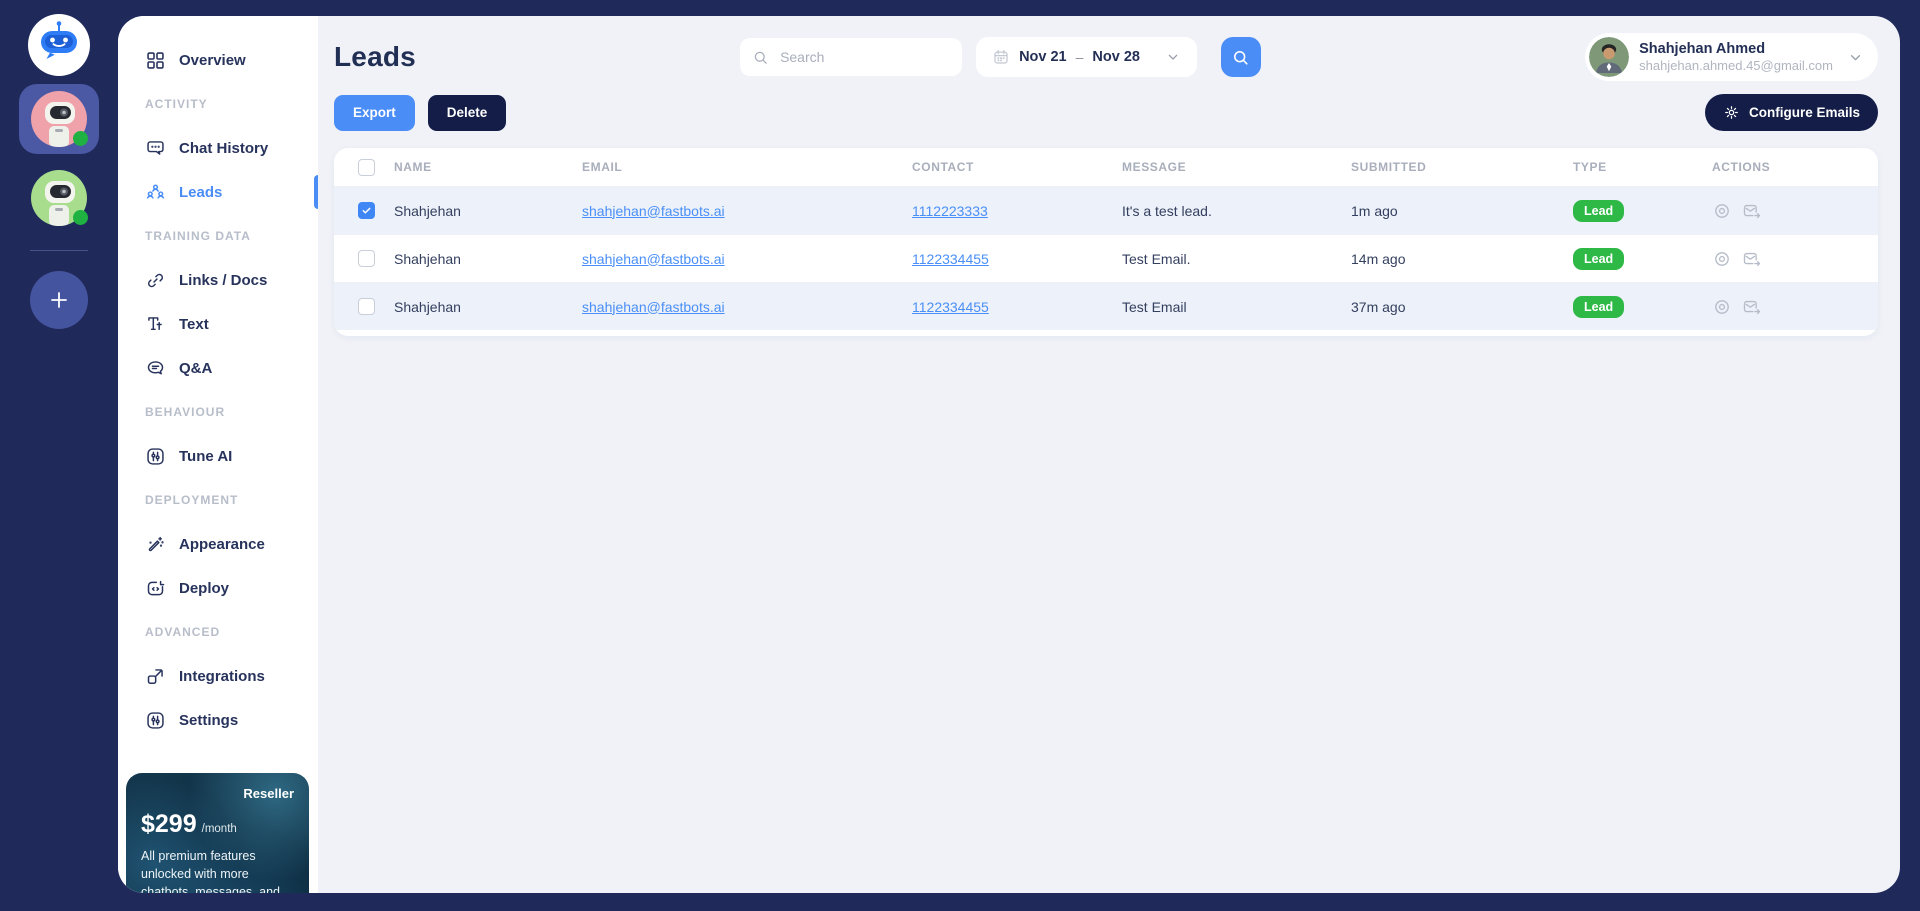  Describe the element at coordinates (467, 112) in the screenshot. I see `delete-button: Delete` at that location.